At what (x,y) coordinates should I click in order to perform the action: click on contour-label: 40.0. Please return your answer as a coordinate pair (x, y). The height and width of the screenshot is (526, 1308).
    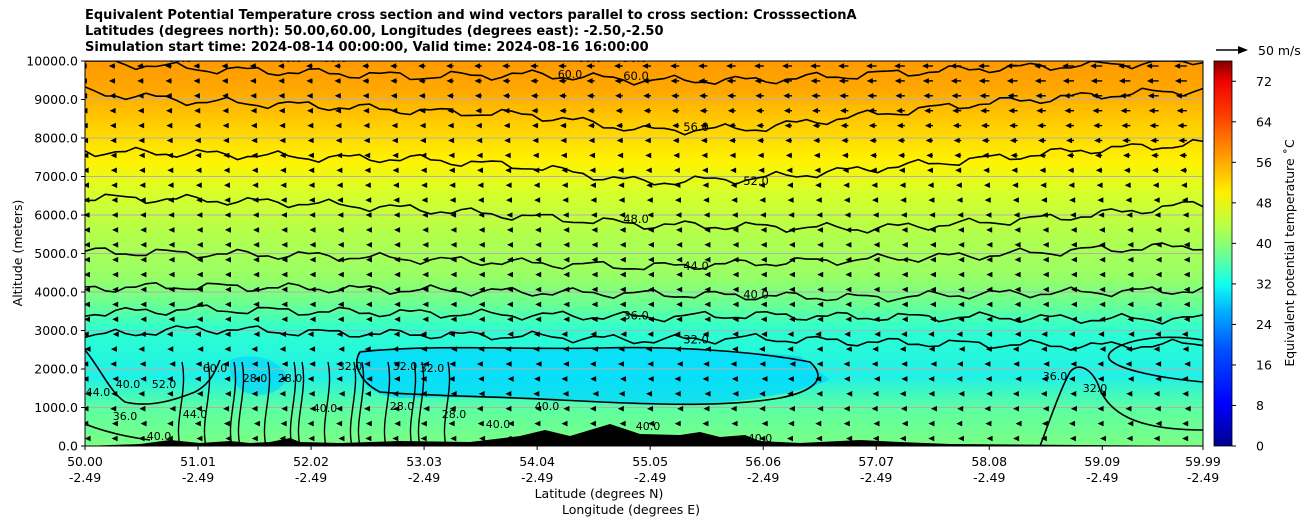
    Looking at the image, I should click on (756, 295).